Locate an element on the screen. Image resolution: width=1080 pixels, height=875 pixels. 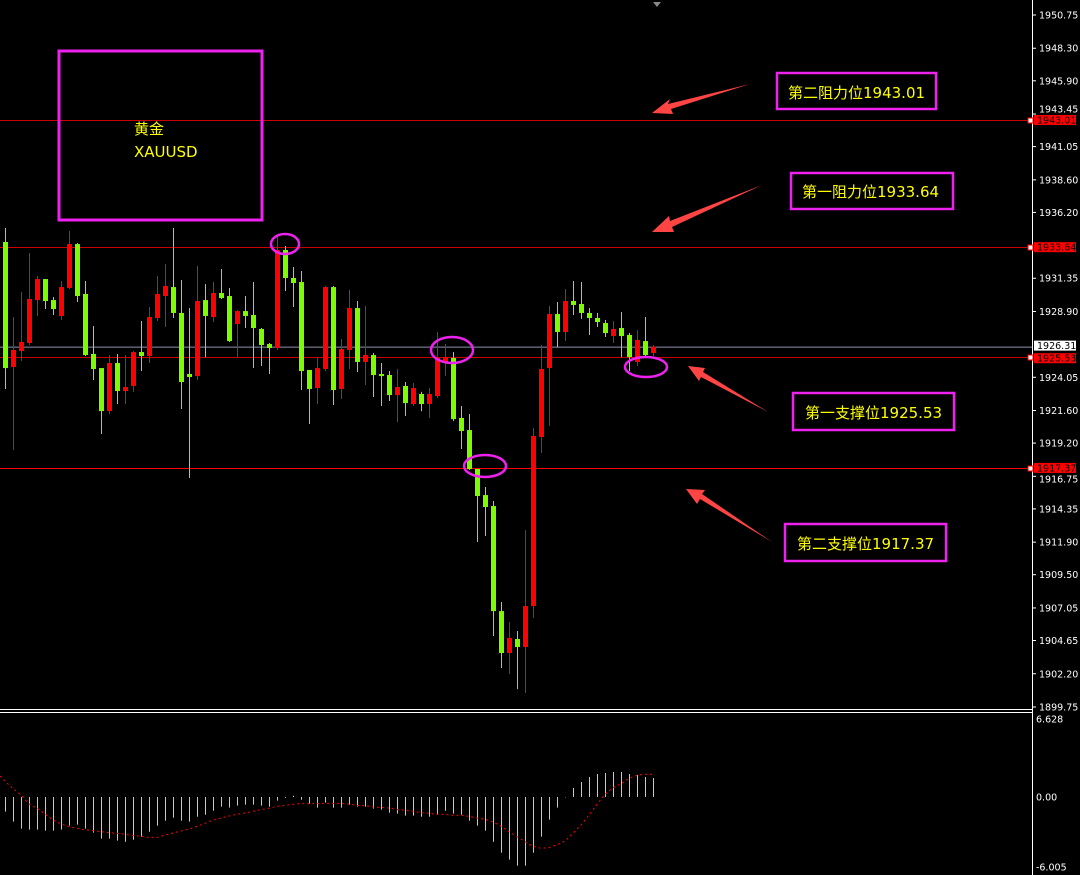
macd-tick-label: 0.00 is located at coordinates (1046, 798).